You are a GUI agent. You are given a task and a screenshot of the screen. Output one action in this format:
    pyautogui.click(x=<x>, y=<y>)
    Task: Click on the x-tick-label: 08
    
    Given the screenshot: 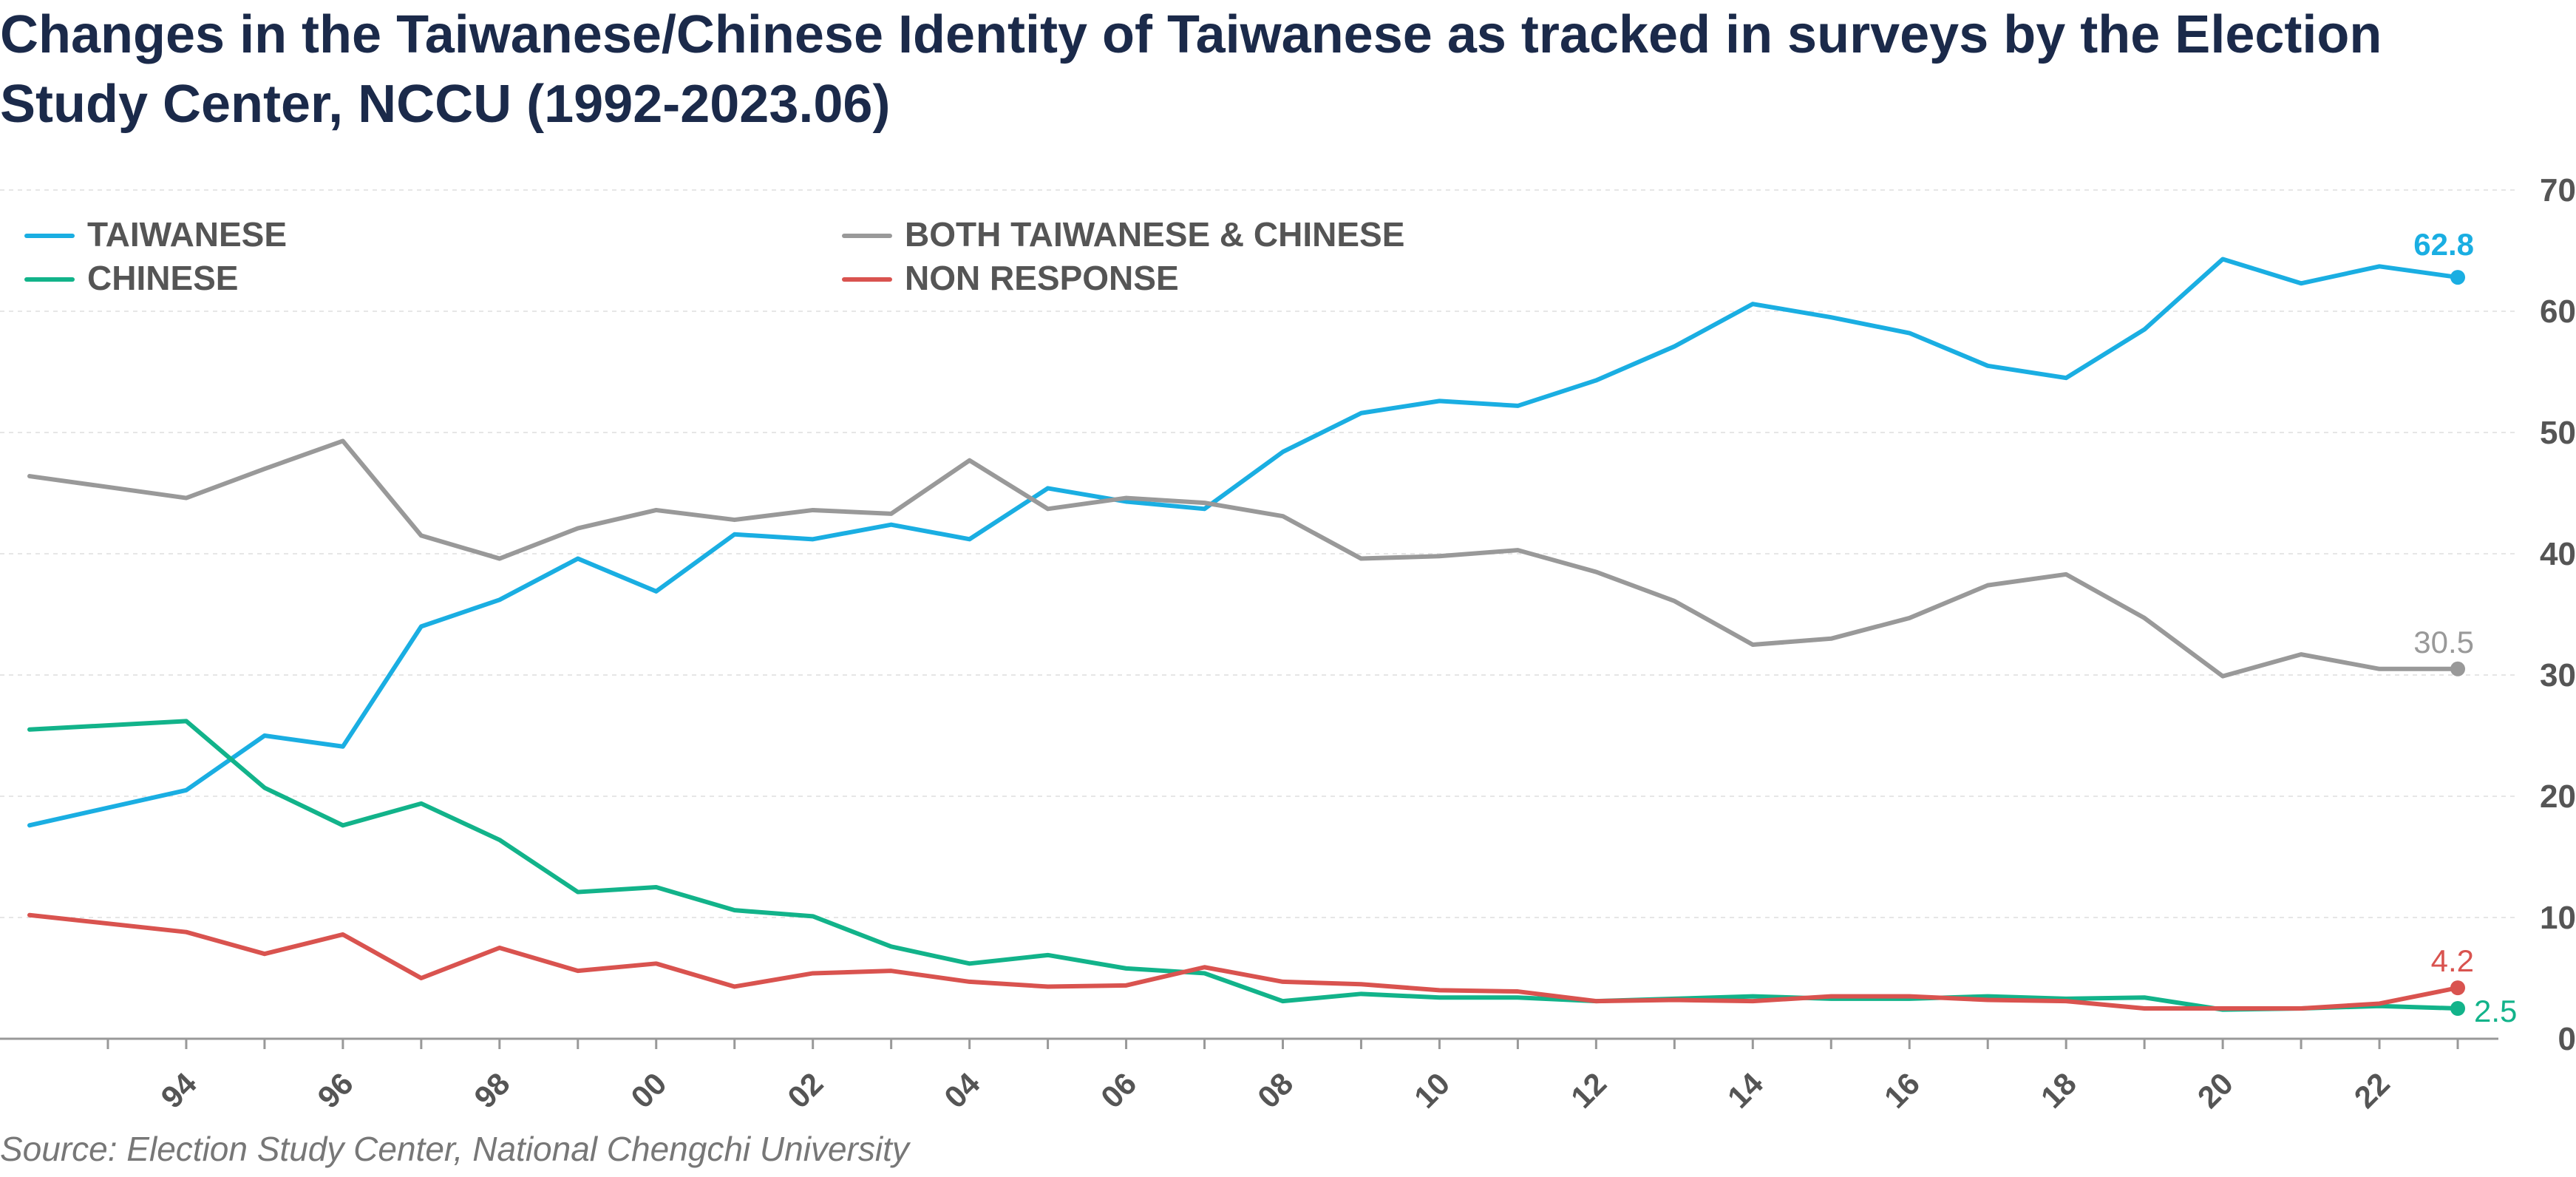 What is the action you would take?
    pyautogui.click(x=1275, y=1090)
    